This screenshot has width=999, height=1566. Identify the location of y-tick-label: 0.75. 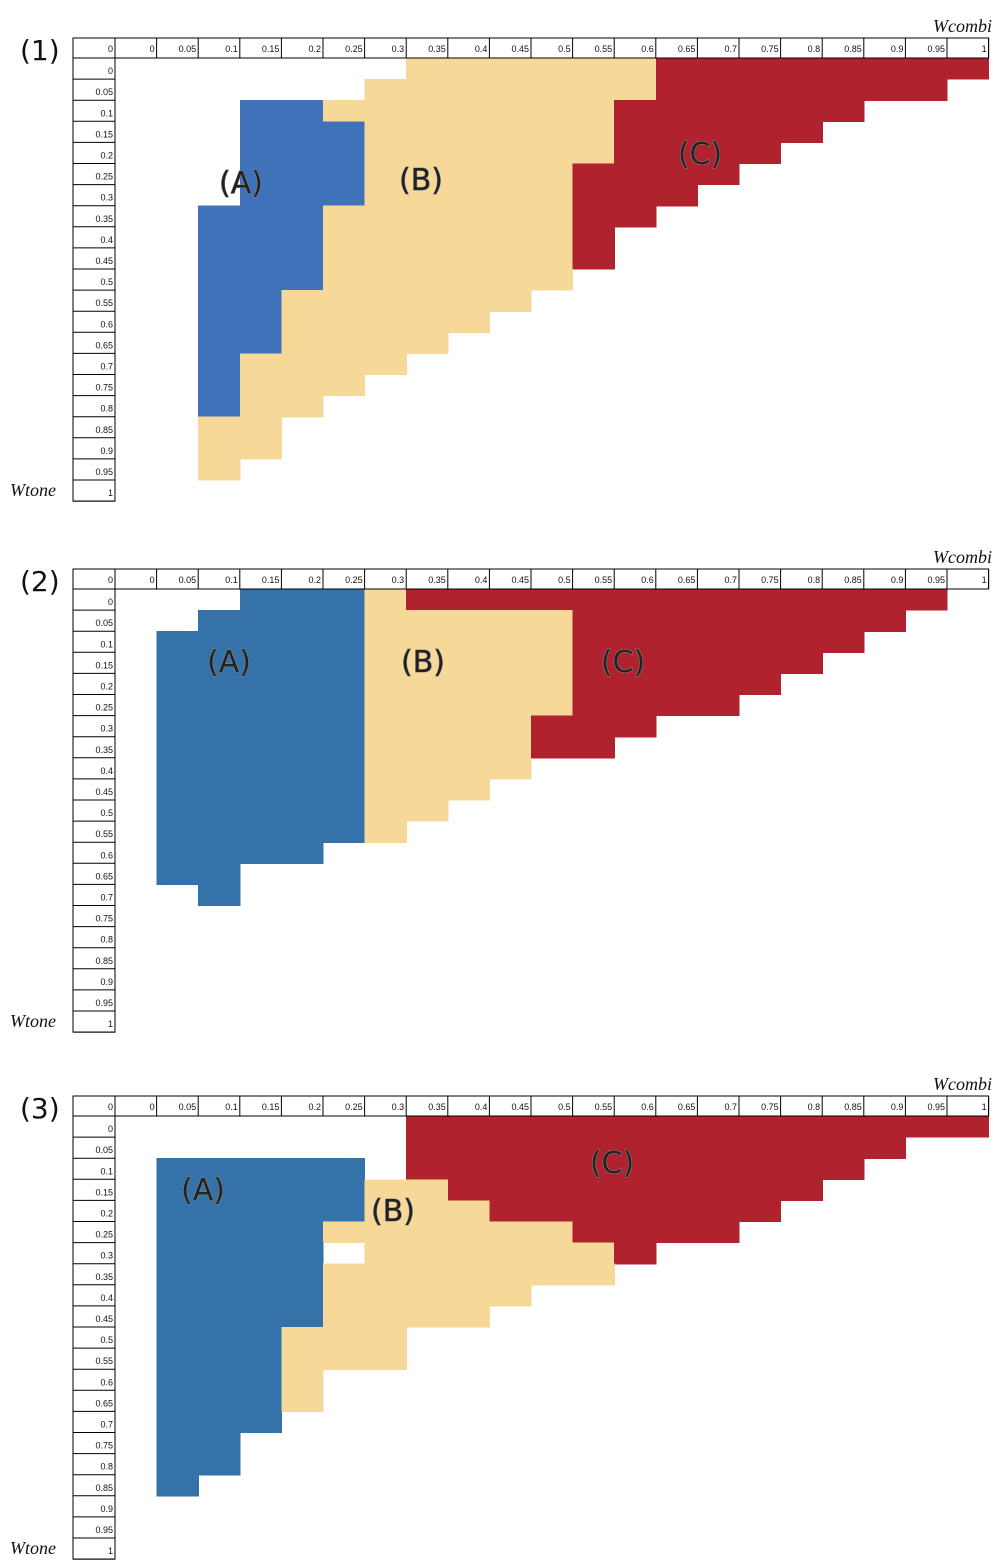
(104, 919).